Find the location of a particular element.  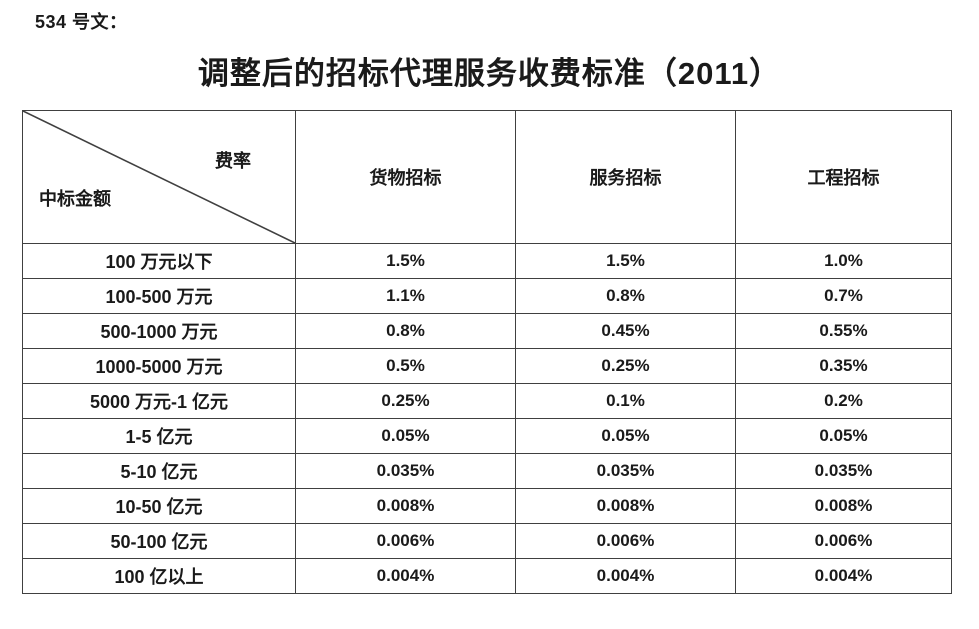

column-header-engineering-bidding: 工程招标 is located at coordinates (843, 177).